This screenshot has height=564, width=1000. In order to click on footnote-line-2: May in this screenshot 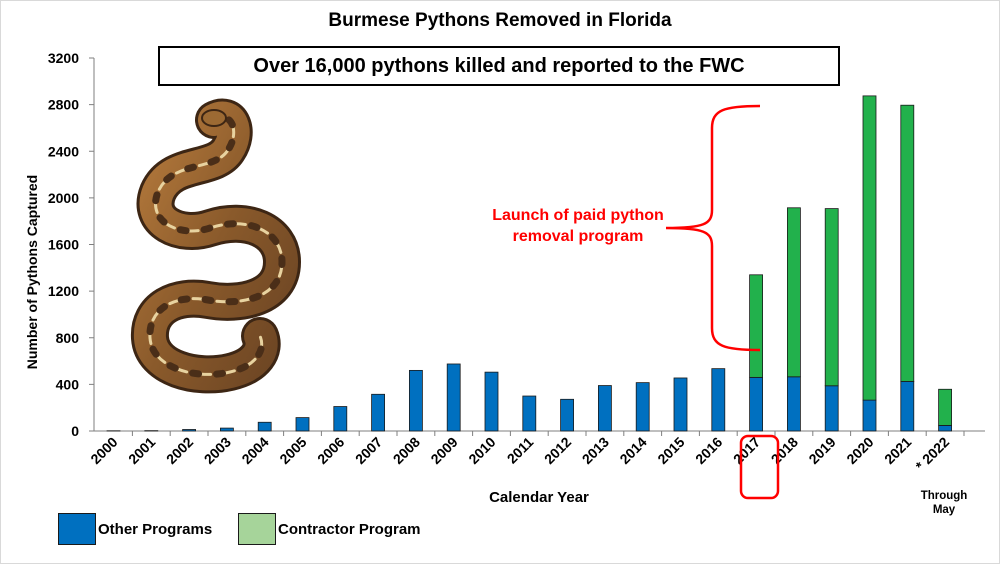, I will do `click(944, 510)`.